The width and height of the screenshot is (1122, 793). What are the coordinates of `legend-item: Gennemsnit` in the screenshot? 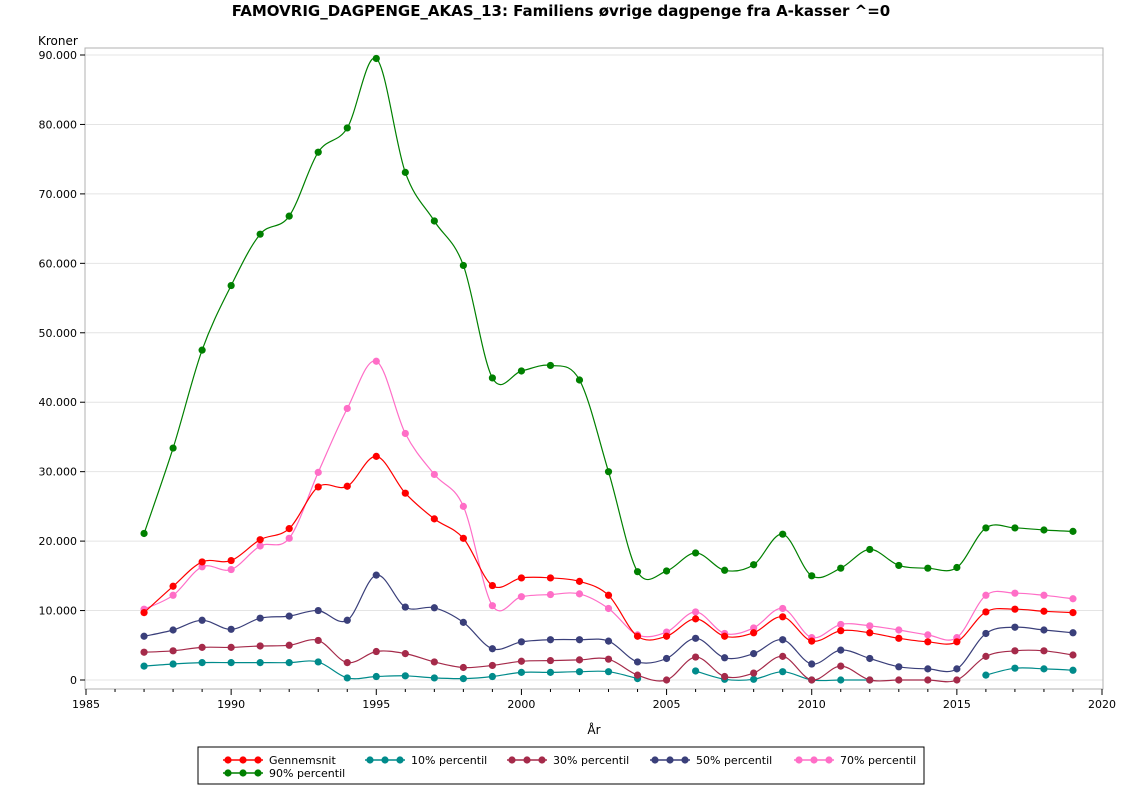 It's located at (279, 760).